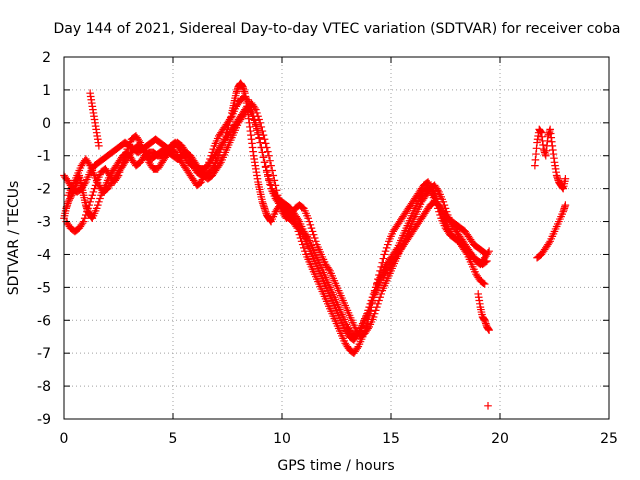 The height and width of the screenshot is (480, 640). Describe the element at coordinates (282, 439) in the screenshot. I see `x-tick-label: 10` at that location.